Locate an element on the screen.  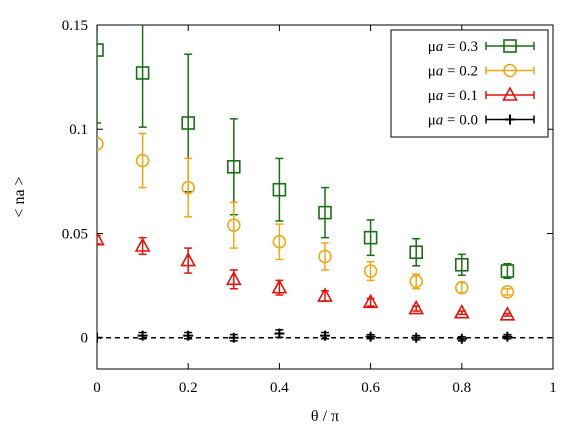
legend-label-suffix: = 0.1 is located at coordinates (460, 96).